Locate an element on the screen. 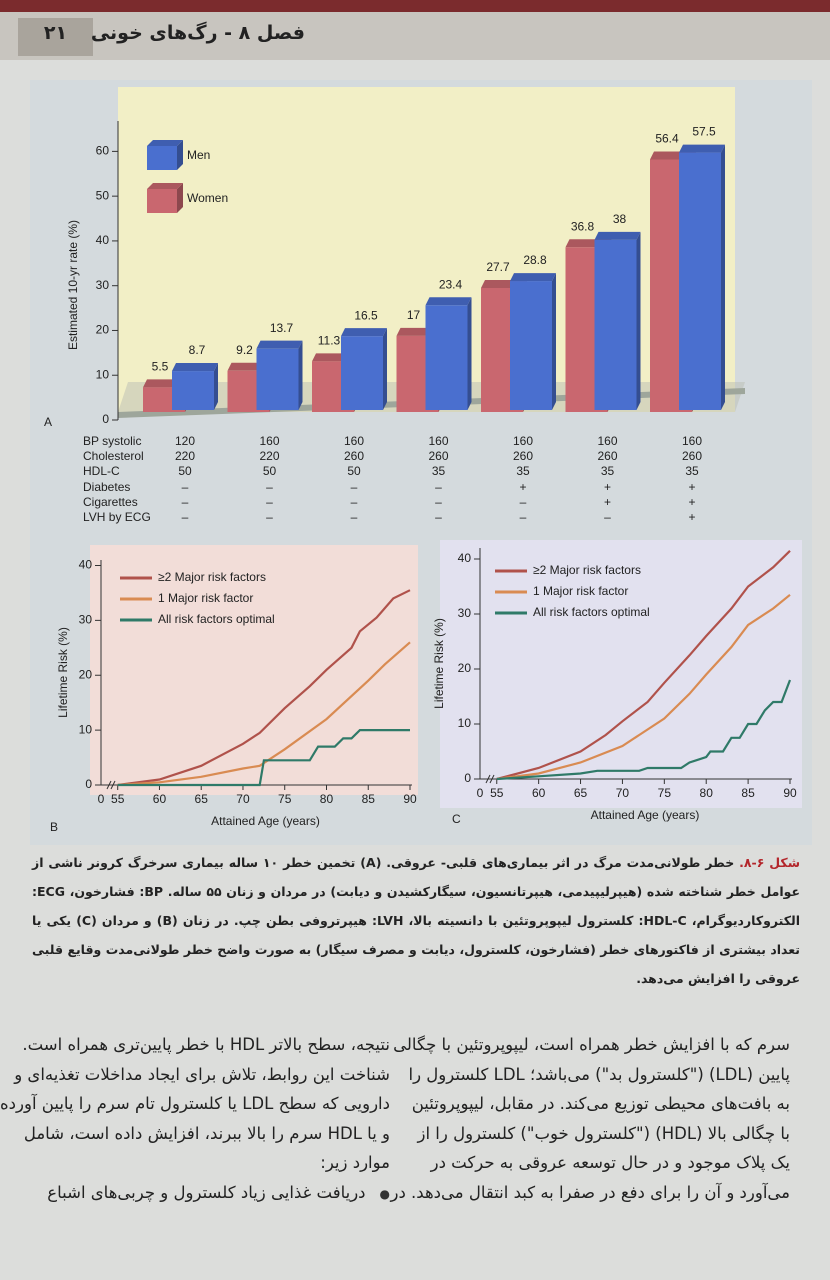 This screenshot has width=830, height=1280. value-label: 13.7 is located at coordinates (282, 328).